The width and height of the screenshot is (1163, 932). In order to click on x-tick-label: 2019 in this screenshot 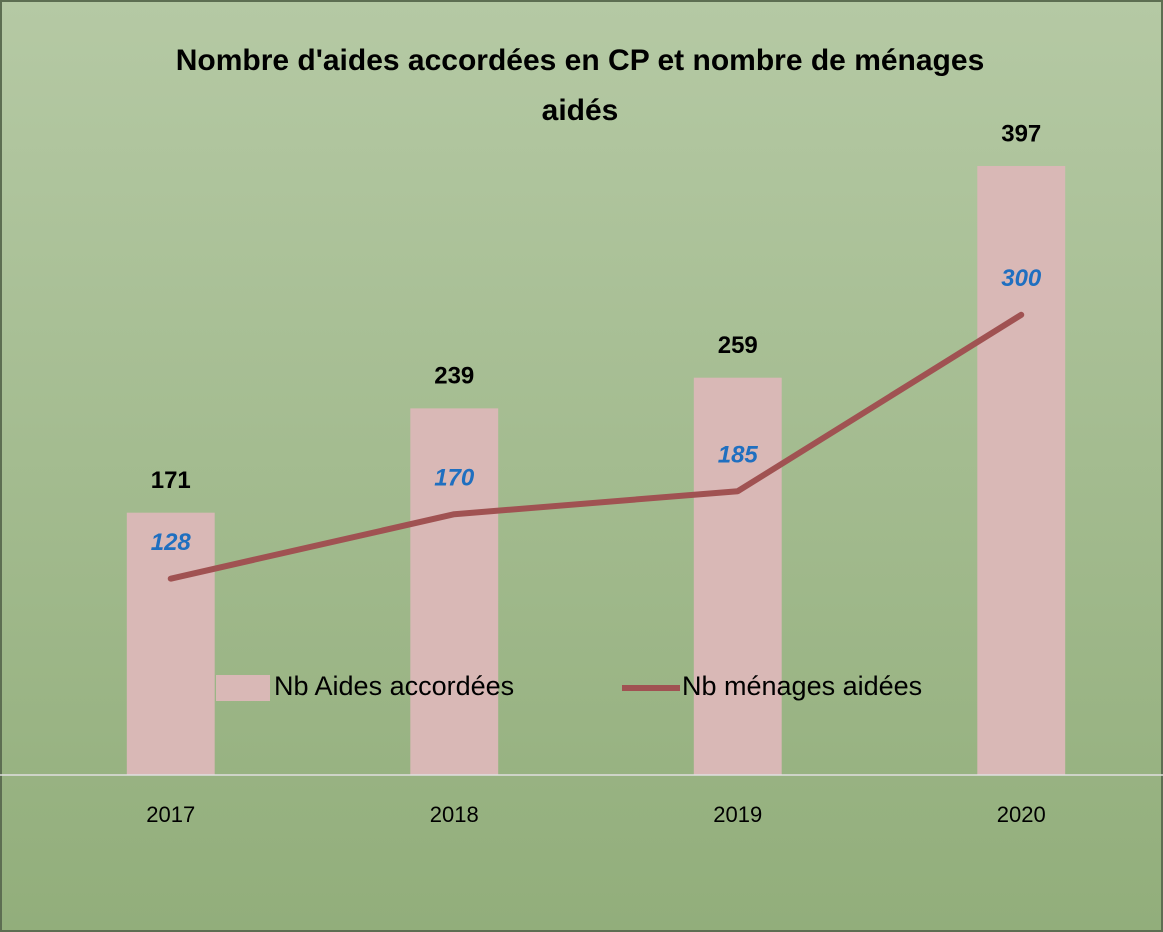, I will do `click(737, 814)`.